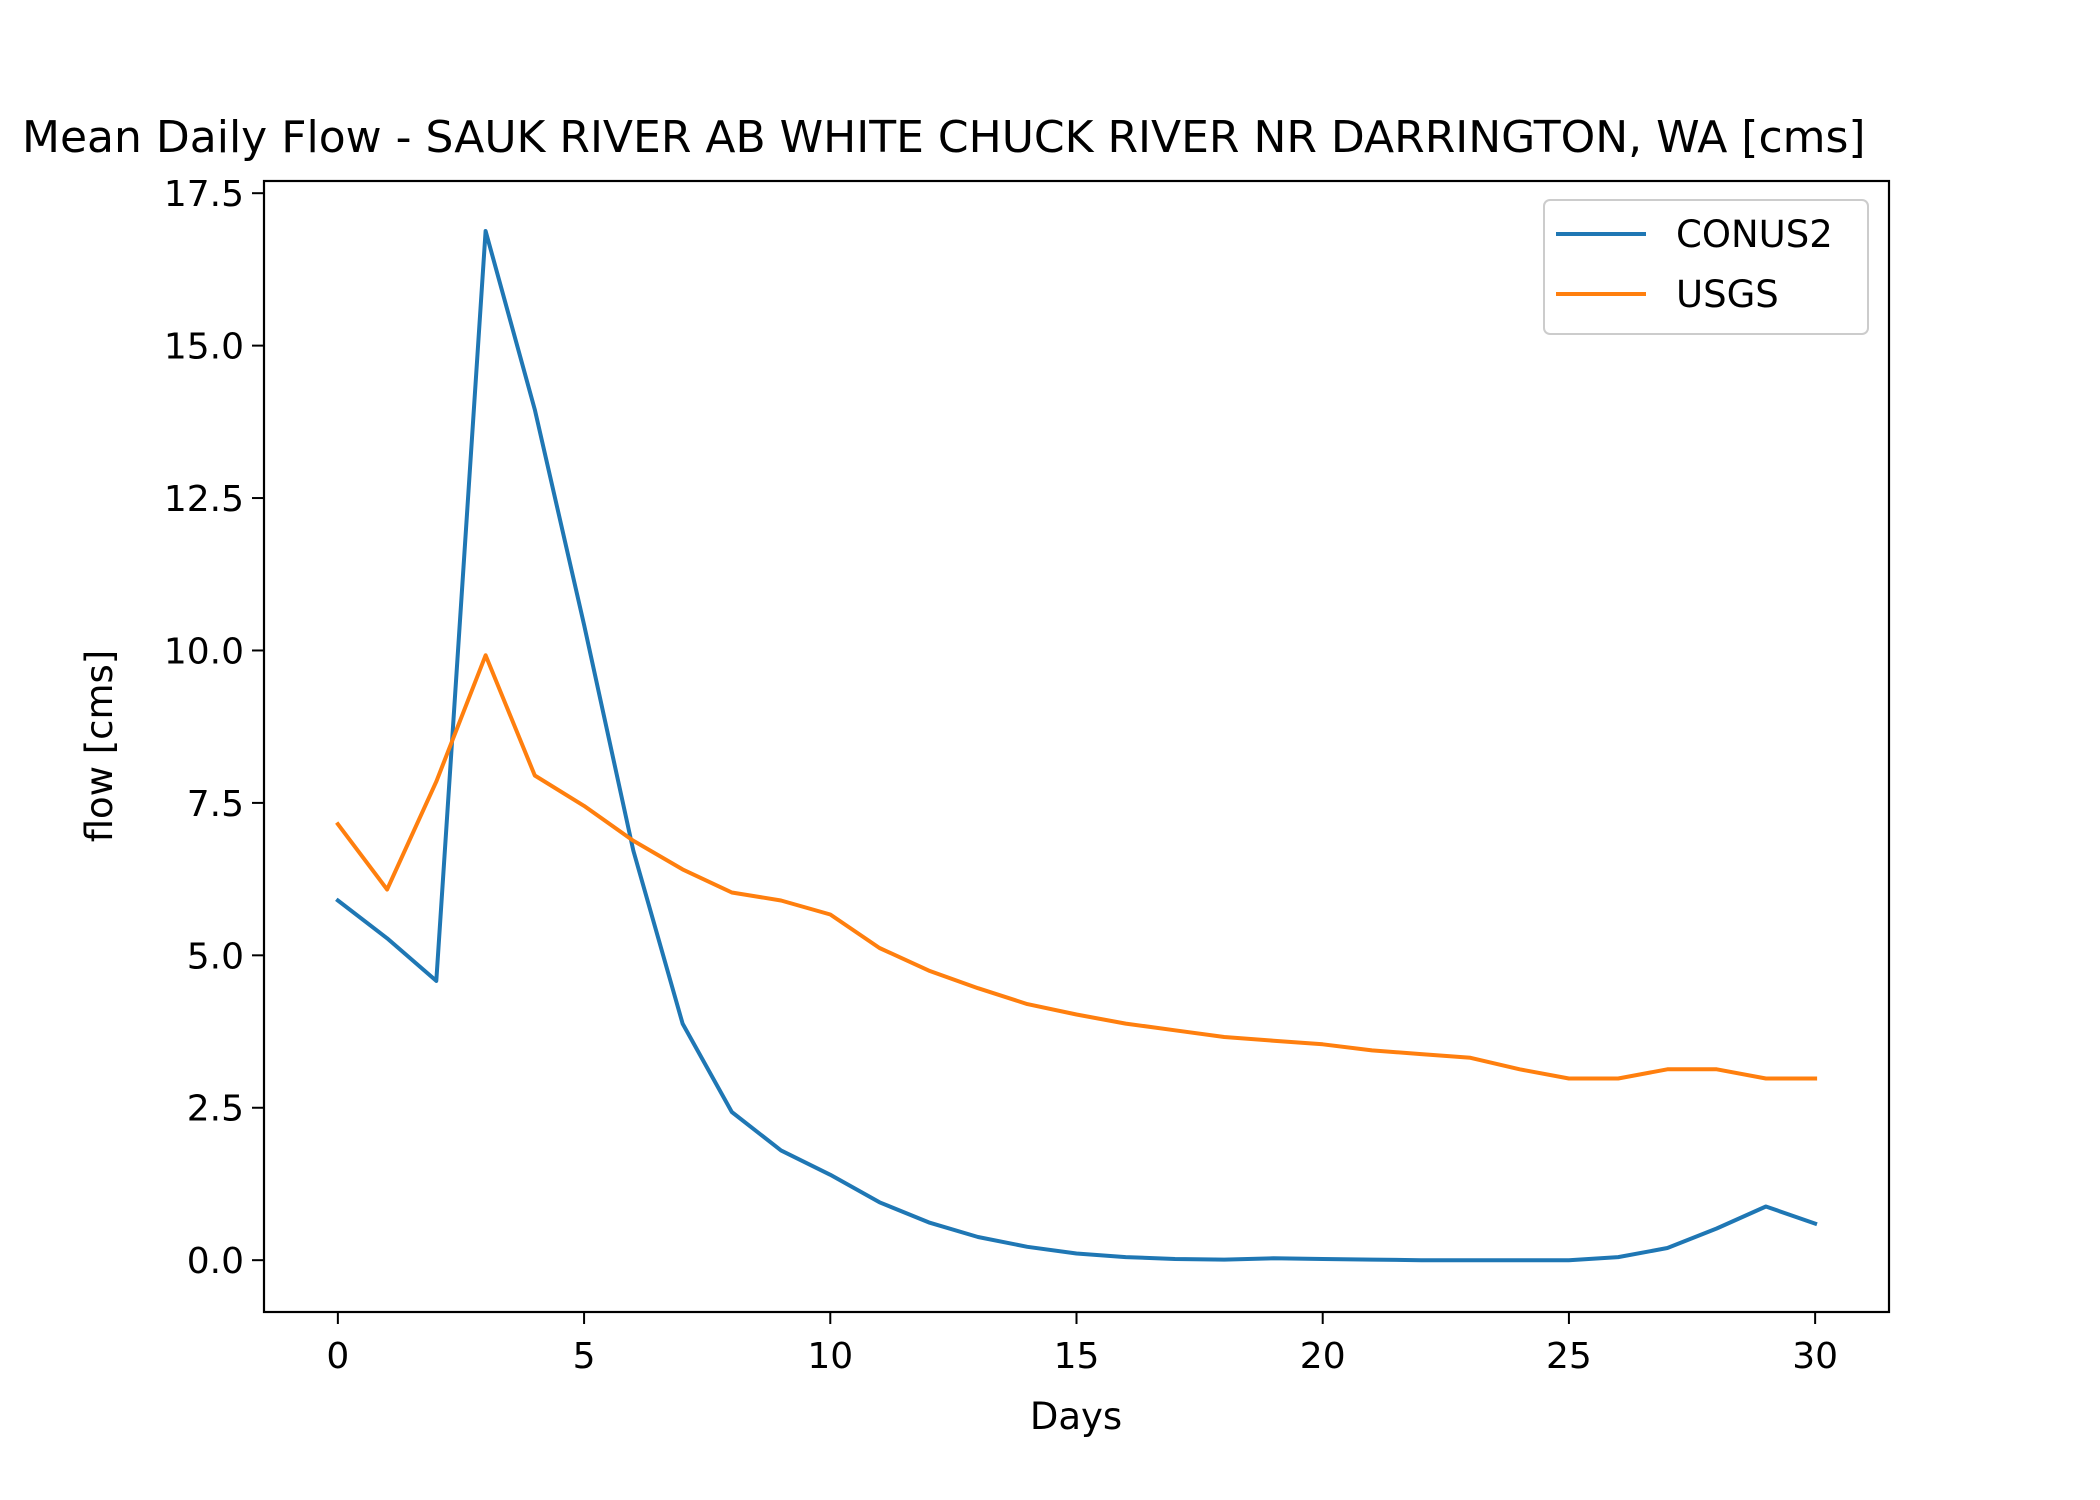 The height and width of the screenshot is (1500, 2100). What do you see at coordinates (1077, 1356) in the screenshot?
I see `x-tick-label: 15` at bounding box center [1077, 1356].